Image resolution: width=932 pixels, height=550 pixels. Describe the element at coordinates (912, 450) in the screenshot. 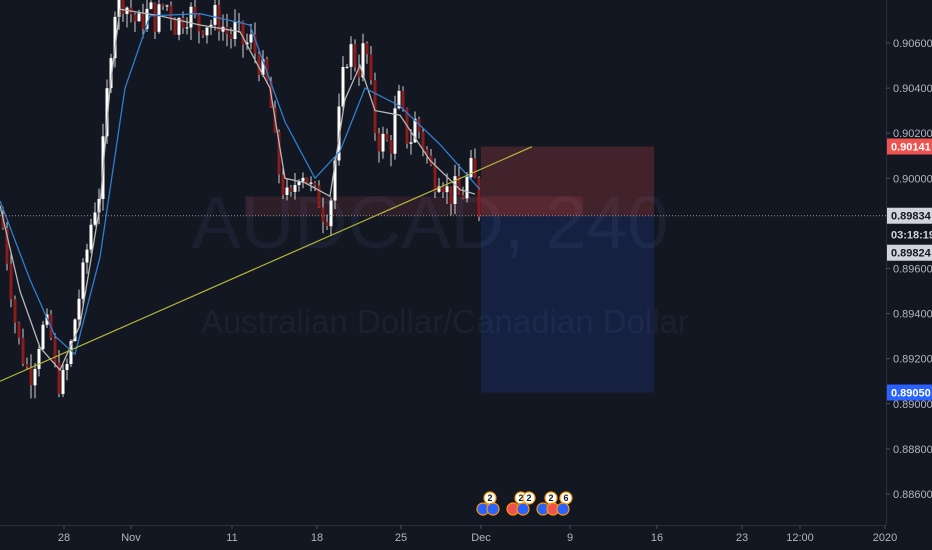

I see `price-tick-label: 0.88800` at that location.